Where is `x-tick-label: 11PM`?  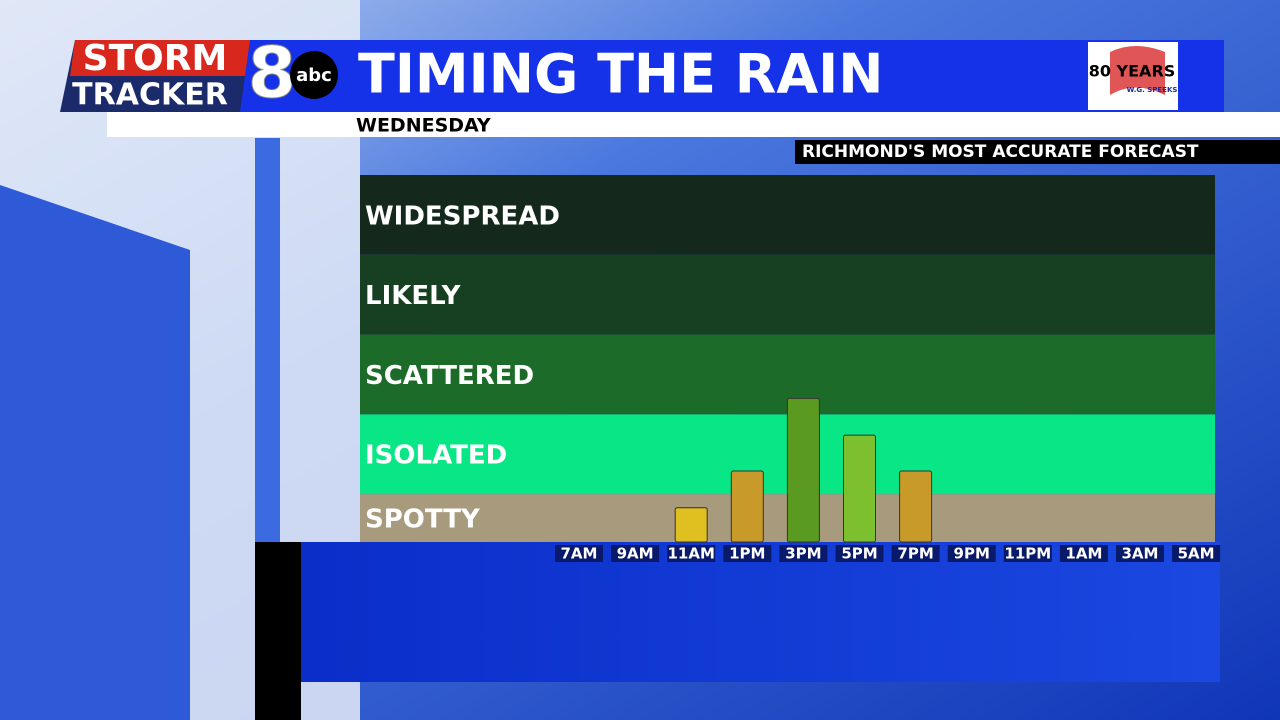
x-tick-label: 11PM is located at coordinates (1027, 554).